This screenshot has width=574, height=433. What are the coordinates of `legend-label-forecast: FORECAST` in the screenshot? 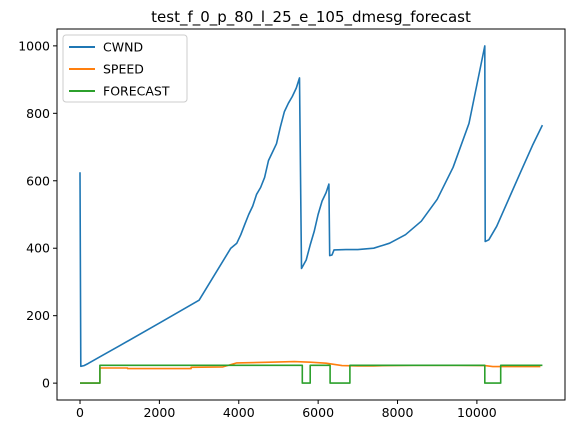 It's located at (136, 91).